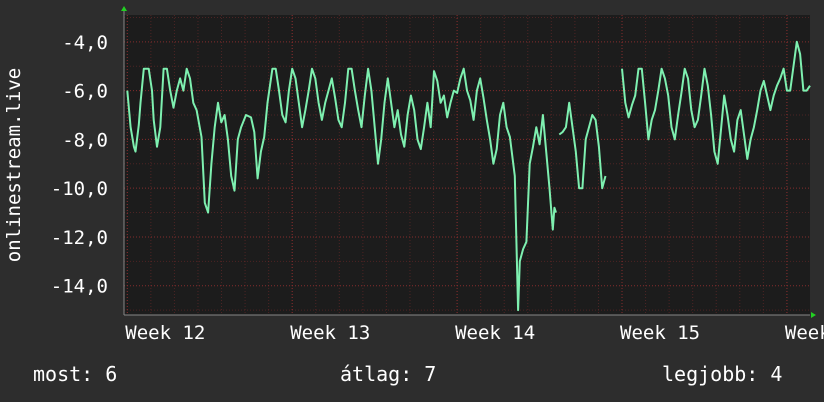 The width and height of the screenshot is (824, 402). What do you see at coordinates (85, 43) in the screenshot?
I see `y-tick-label: -4,0` at bounding box center [85, 43].